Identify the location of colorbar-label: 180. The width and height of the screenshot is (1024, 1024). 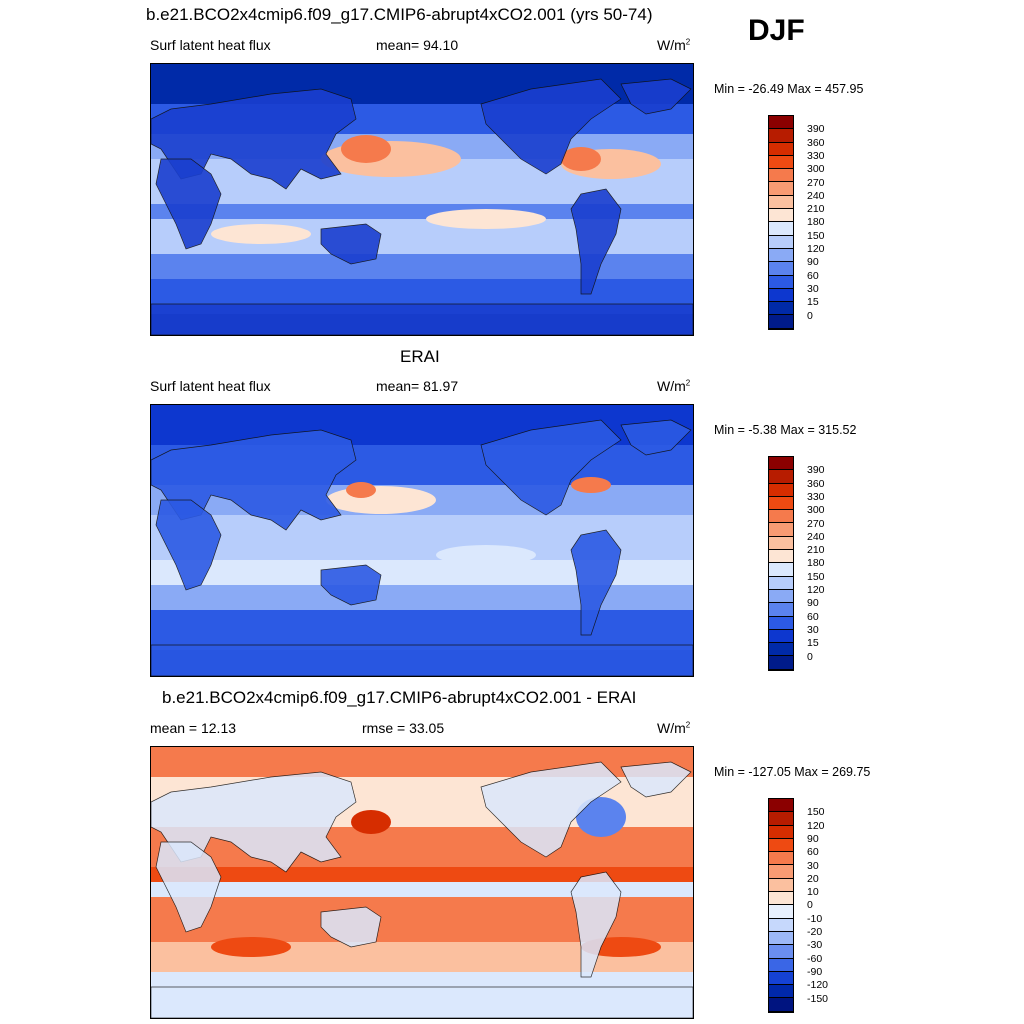
(816, 222).